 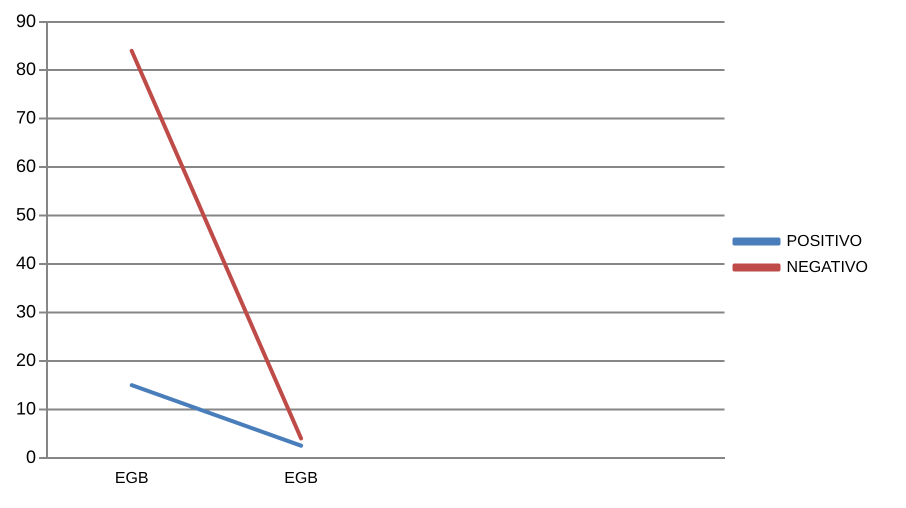 What do you see at coordinates (26, 69) in the screenshot?
I see `y-tick-label: 80` at bounding box center [26, 69].